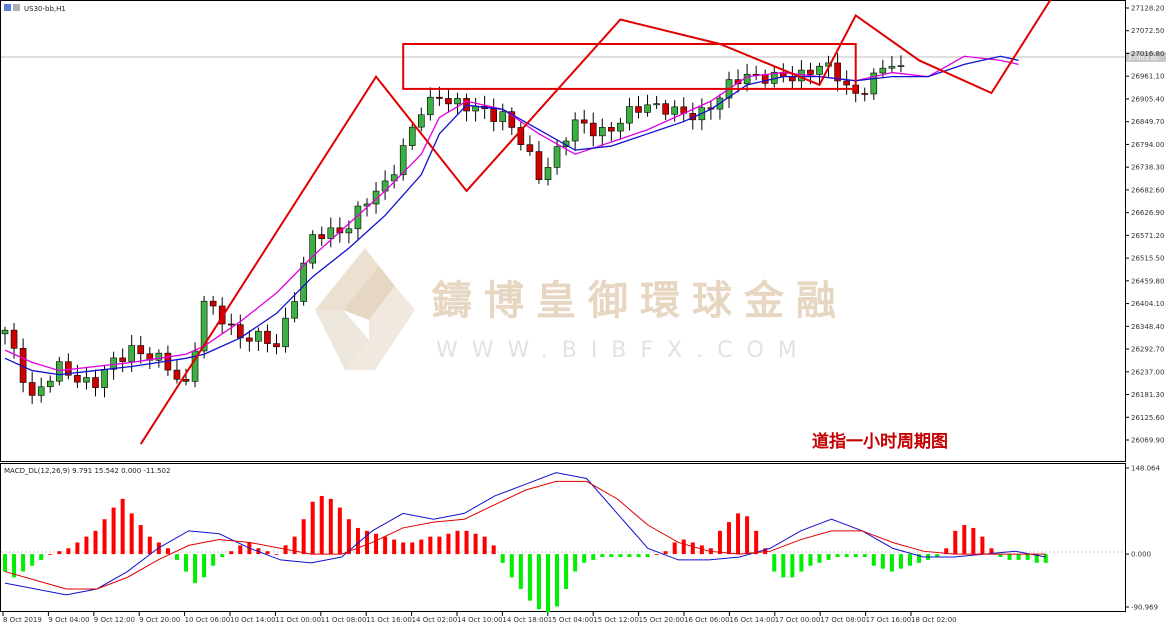  What do you see at coordinates (1147, 372) in the screenshot?
I see `price-axis-label: 26237.00` at bounding box center [1147, 372].